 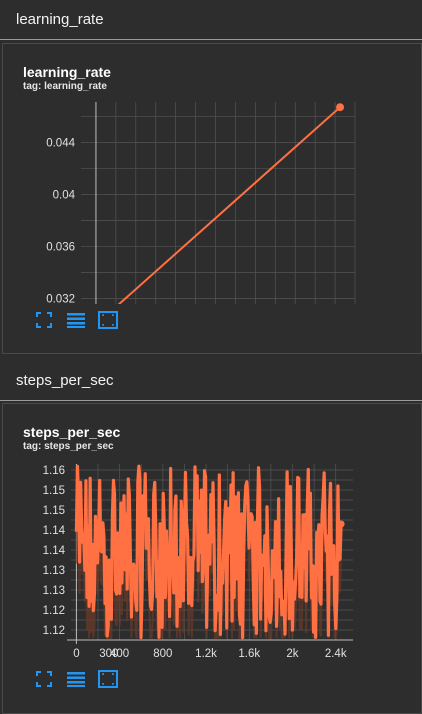 I want to click on x-tick-label: 1.2k, so click(x=206, y=654).